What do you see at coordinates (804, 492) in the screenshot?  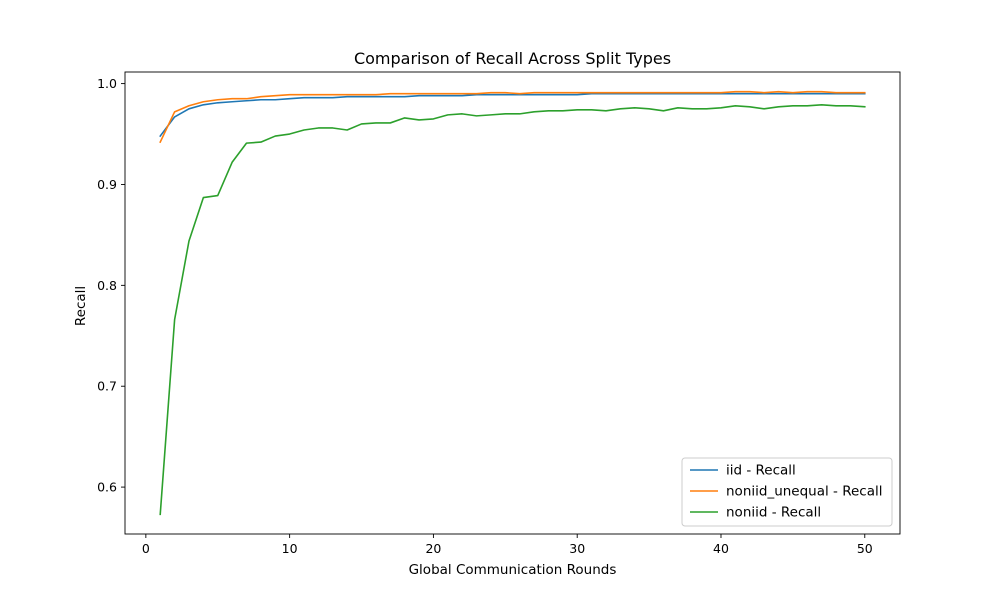 I see `legend-entry-1: noniid_unequal - Recall` at bounding box center [804, 492].